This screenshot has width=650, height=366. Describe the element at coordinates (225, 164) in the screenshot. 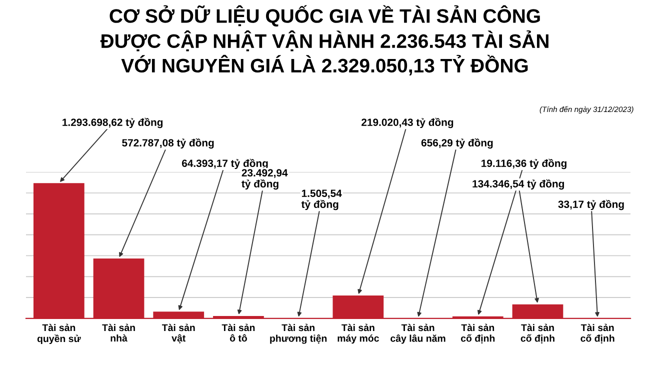

I see `data-label: 64.393,17 tỷ đồng` at that location.